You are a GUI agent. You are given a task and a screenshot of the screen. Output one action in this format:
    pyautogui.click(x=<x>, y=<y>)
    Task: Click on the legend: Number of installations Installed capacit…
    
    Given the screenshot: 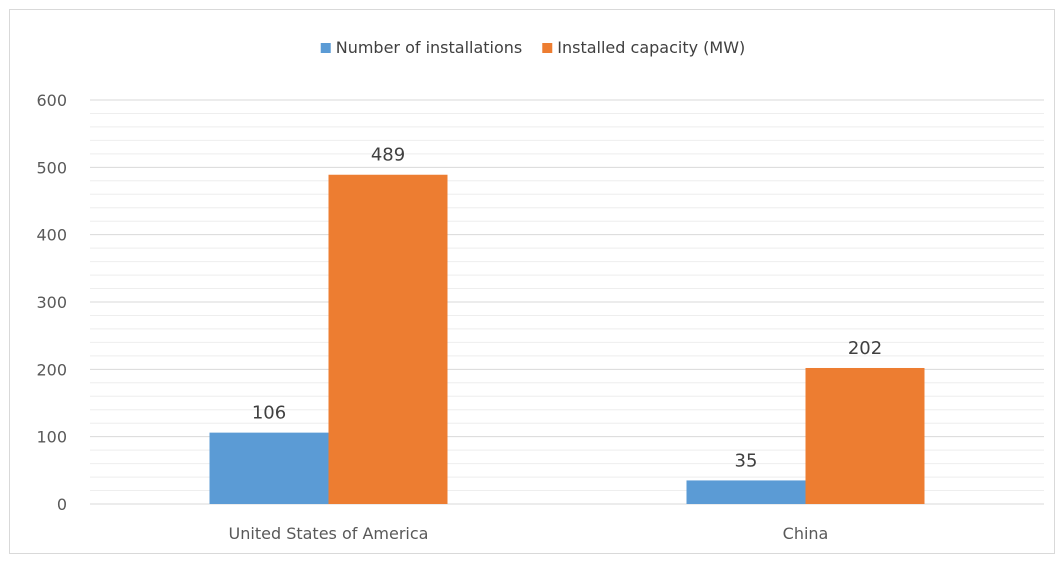 What is the action you would take?
    pyautogui.click(x=532, y=47)
    